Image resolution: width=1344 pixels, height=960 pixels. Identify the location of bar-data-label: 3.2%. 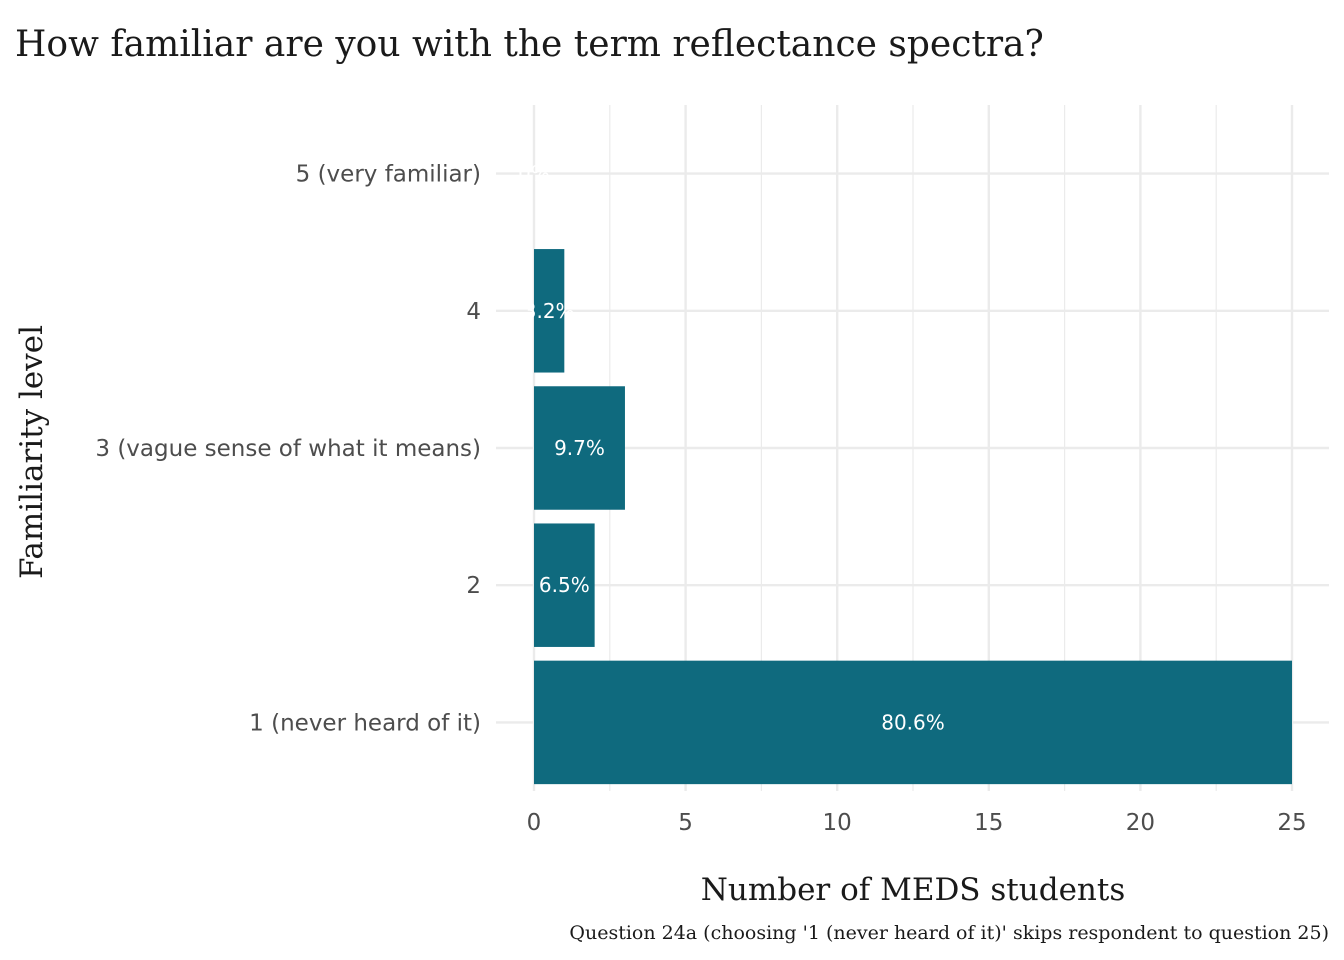
(549, 311).